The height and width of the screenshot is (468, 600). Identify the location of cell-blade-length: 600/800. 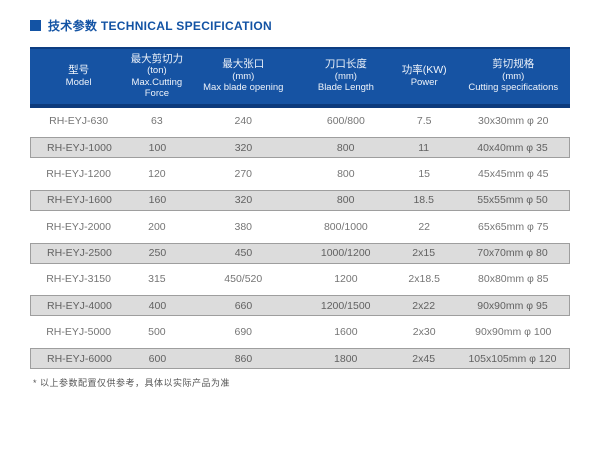
(345, 121).